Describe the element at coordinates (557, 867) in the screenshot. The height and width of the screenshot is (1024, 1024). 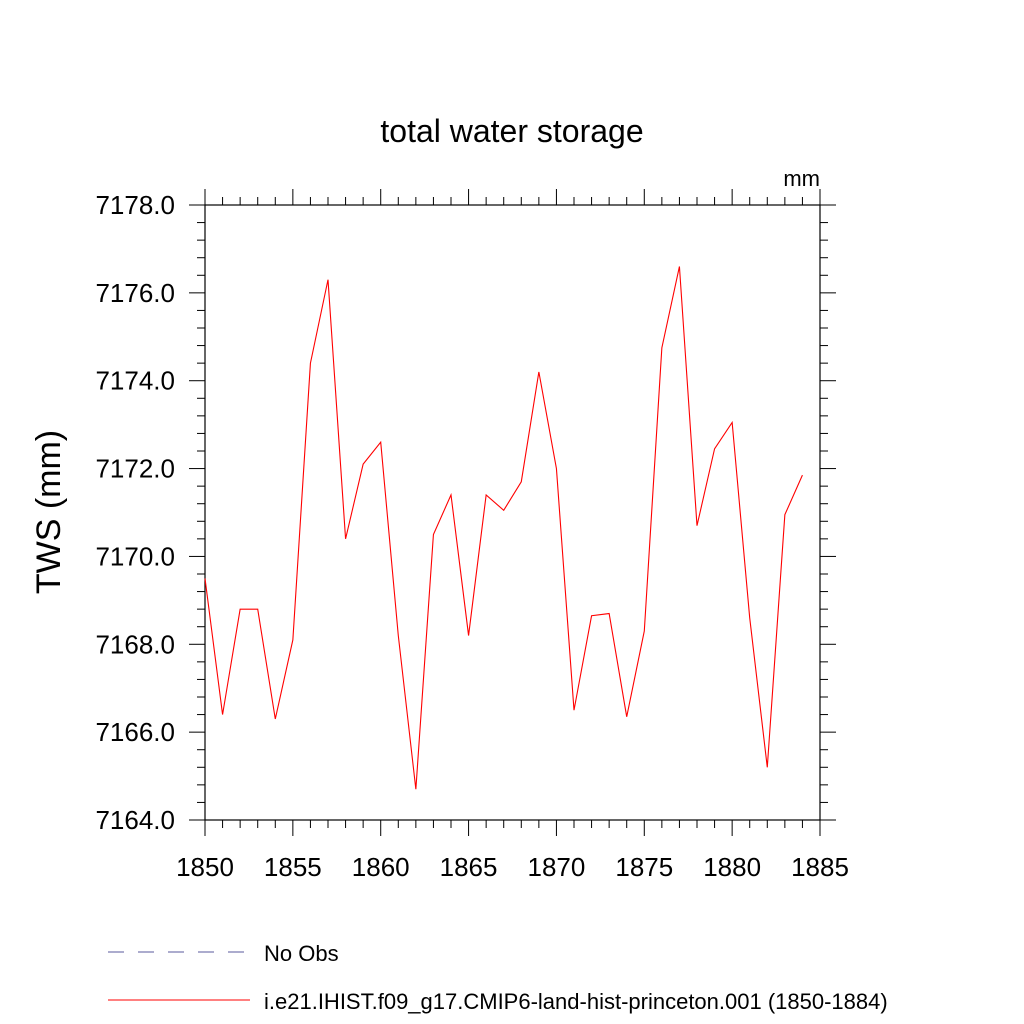
I see `x-tick-label: 1870` at that location.